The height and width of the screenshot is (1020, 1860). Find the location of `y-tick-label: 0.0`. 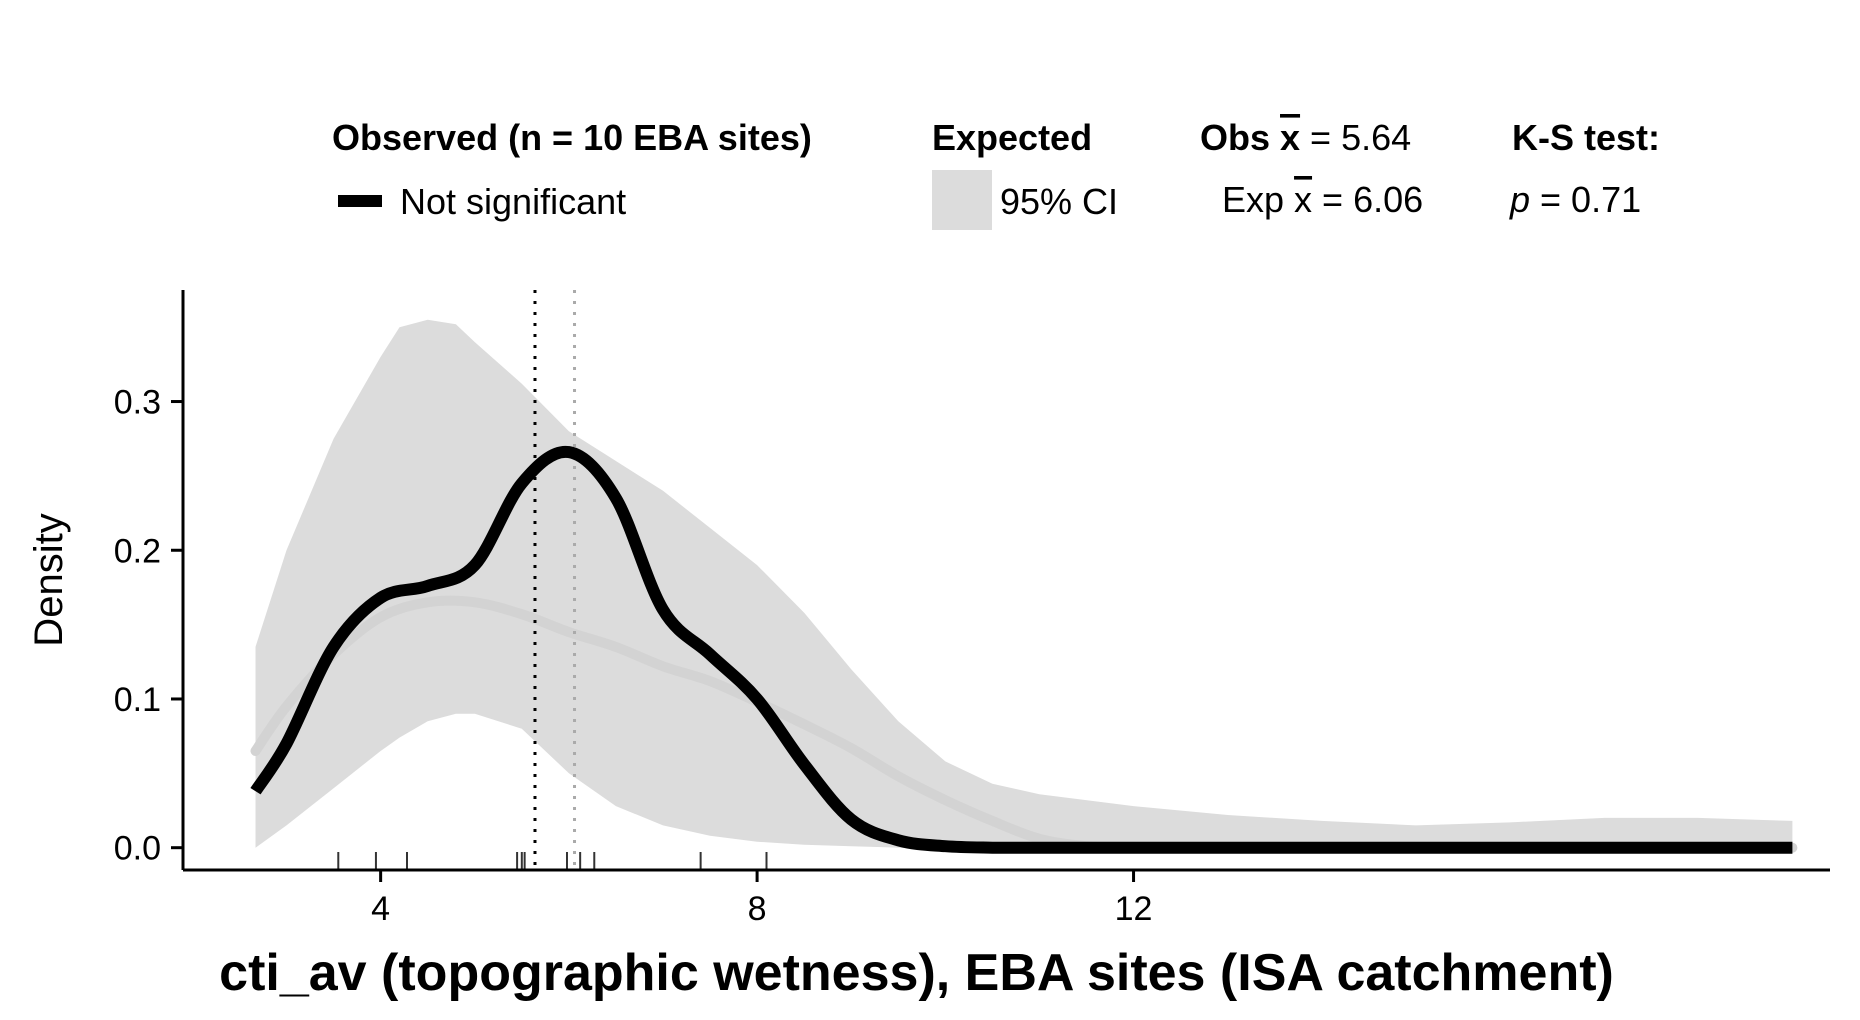

y-tick-label: 0.0 is located at coordinates (137, 849).